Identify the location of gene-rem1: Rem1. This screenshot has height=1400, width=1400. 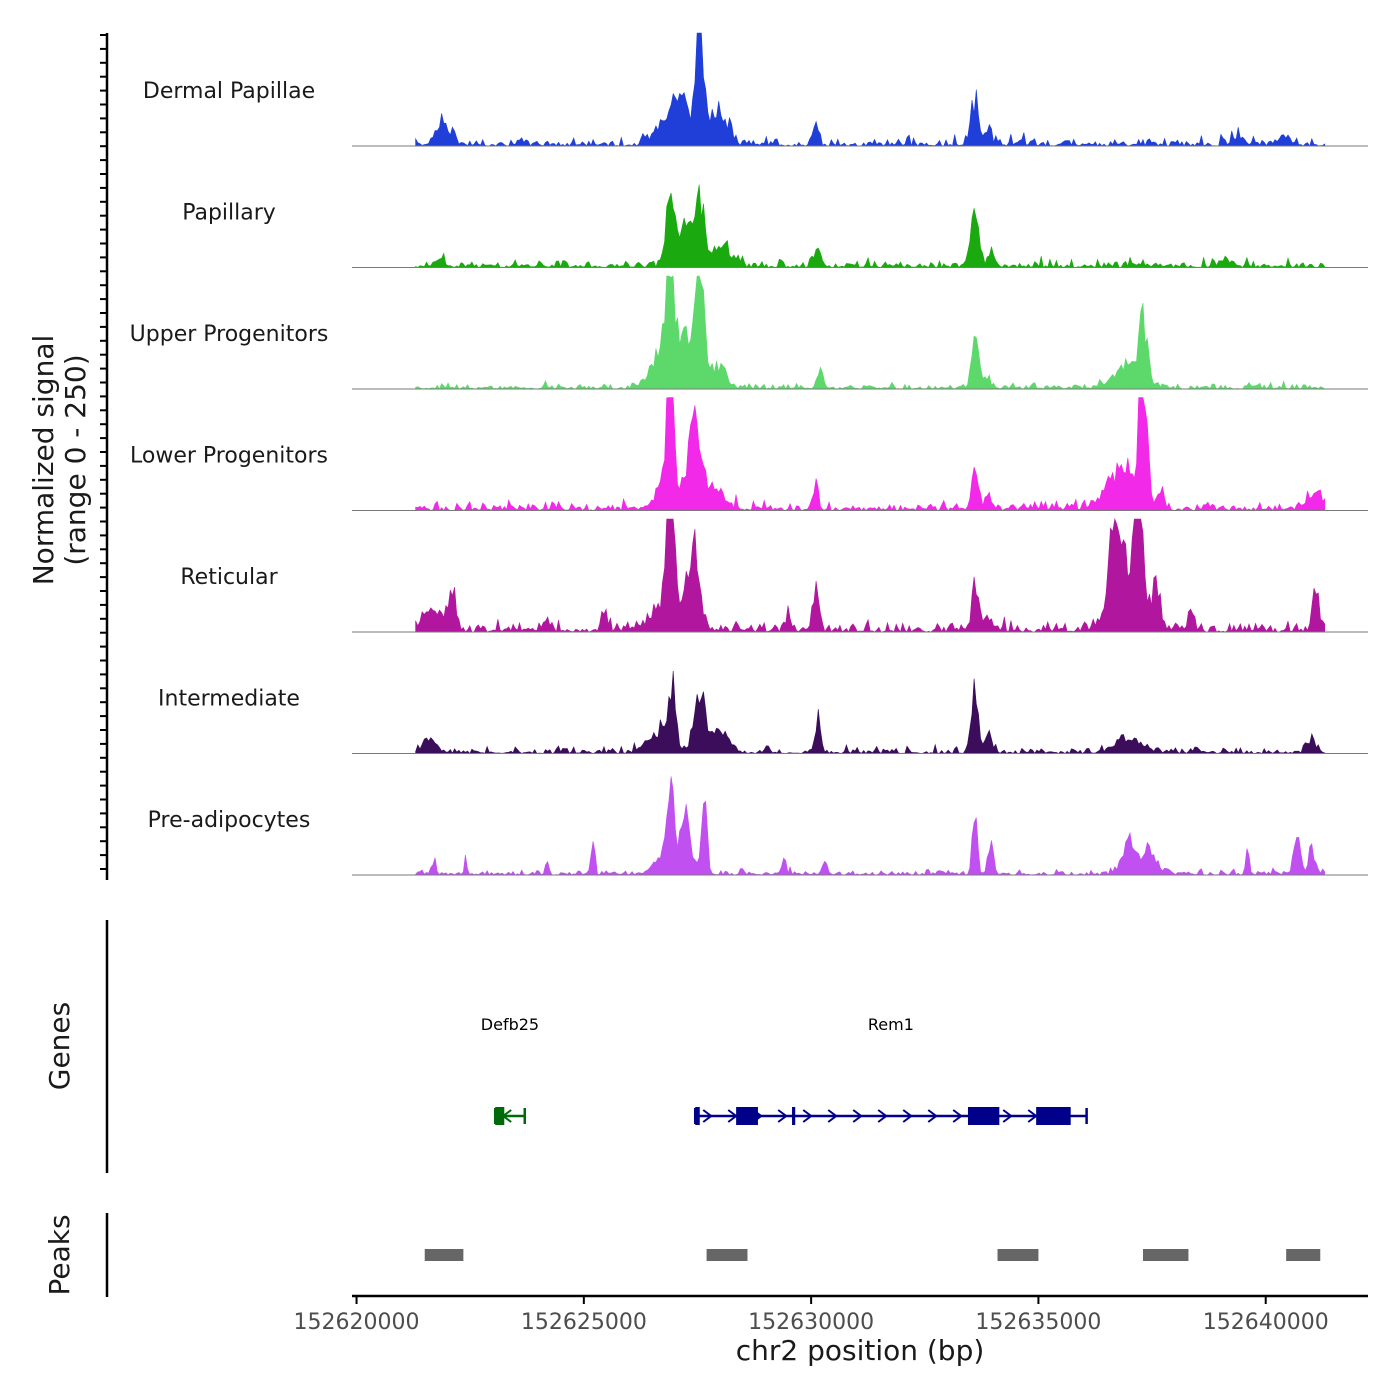
(890, 1070).